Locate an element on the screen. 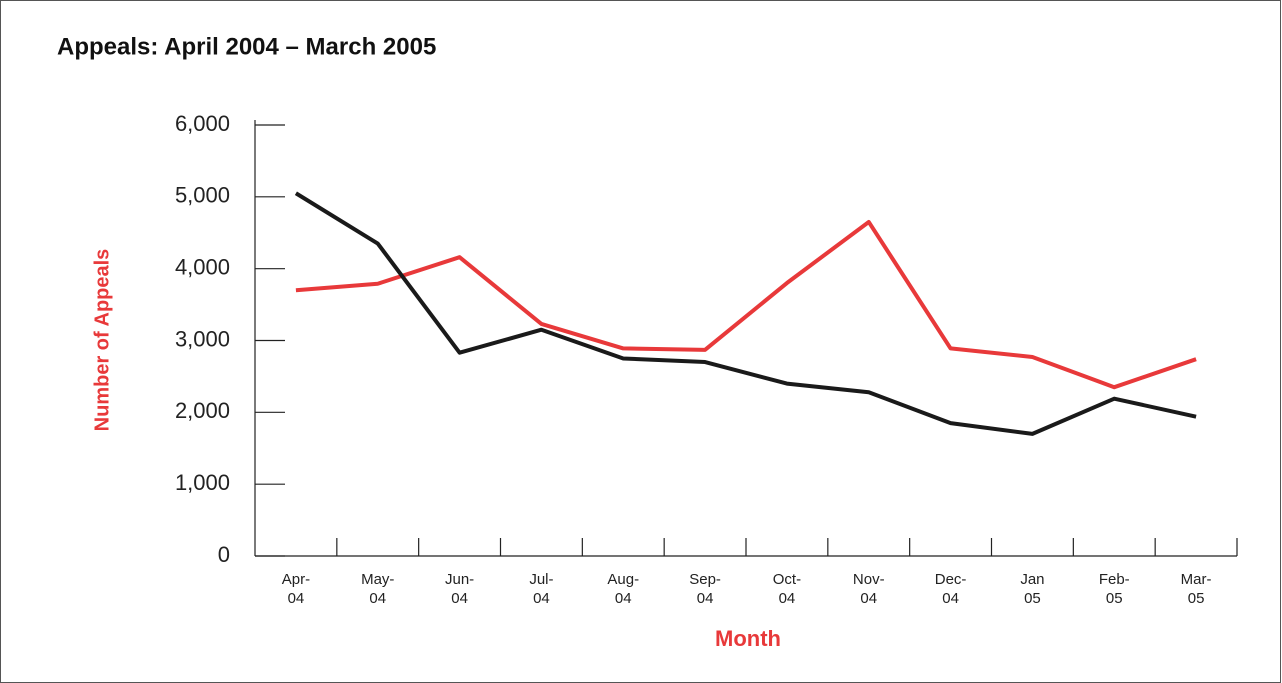 The height and width of the screenshot is (683, 1282). y-tick-label: 6,000 is located at coordinates (202, 123).